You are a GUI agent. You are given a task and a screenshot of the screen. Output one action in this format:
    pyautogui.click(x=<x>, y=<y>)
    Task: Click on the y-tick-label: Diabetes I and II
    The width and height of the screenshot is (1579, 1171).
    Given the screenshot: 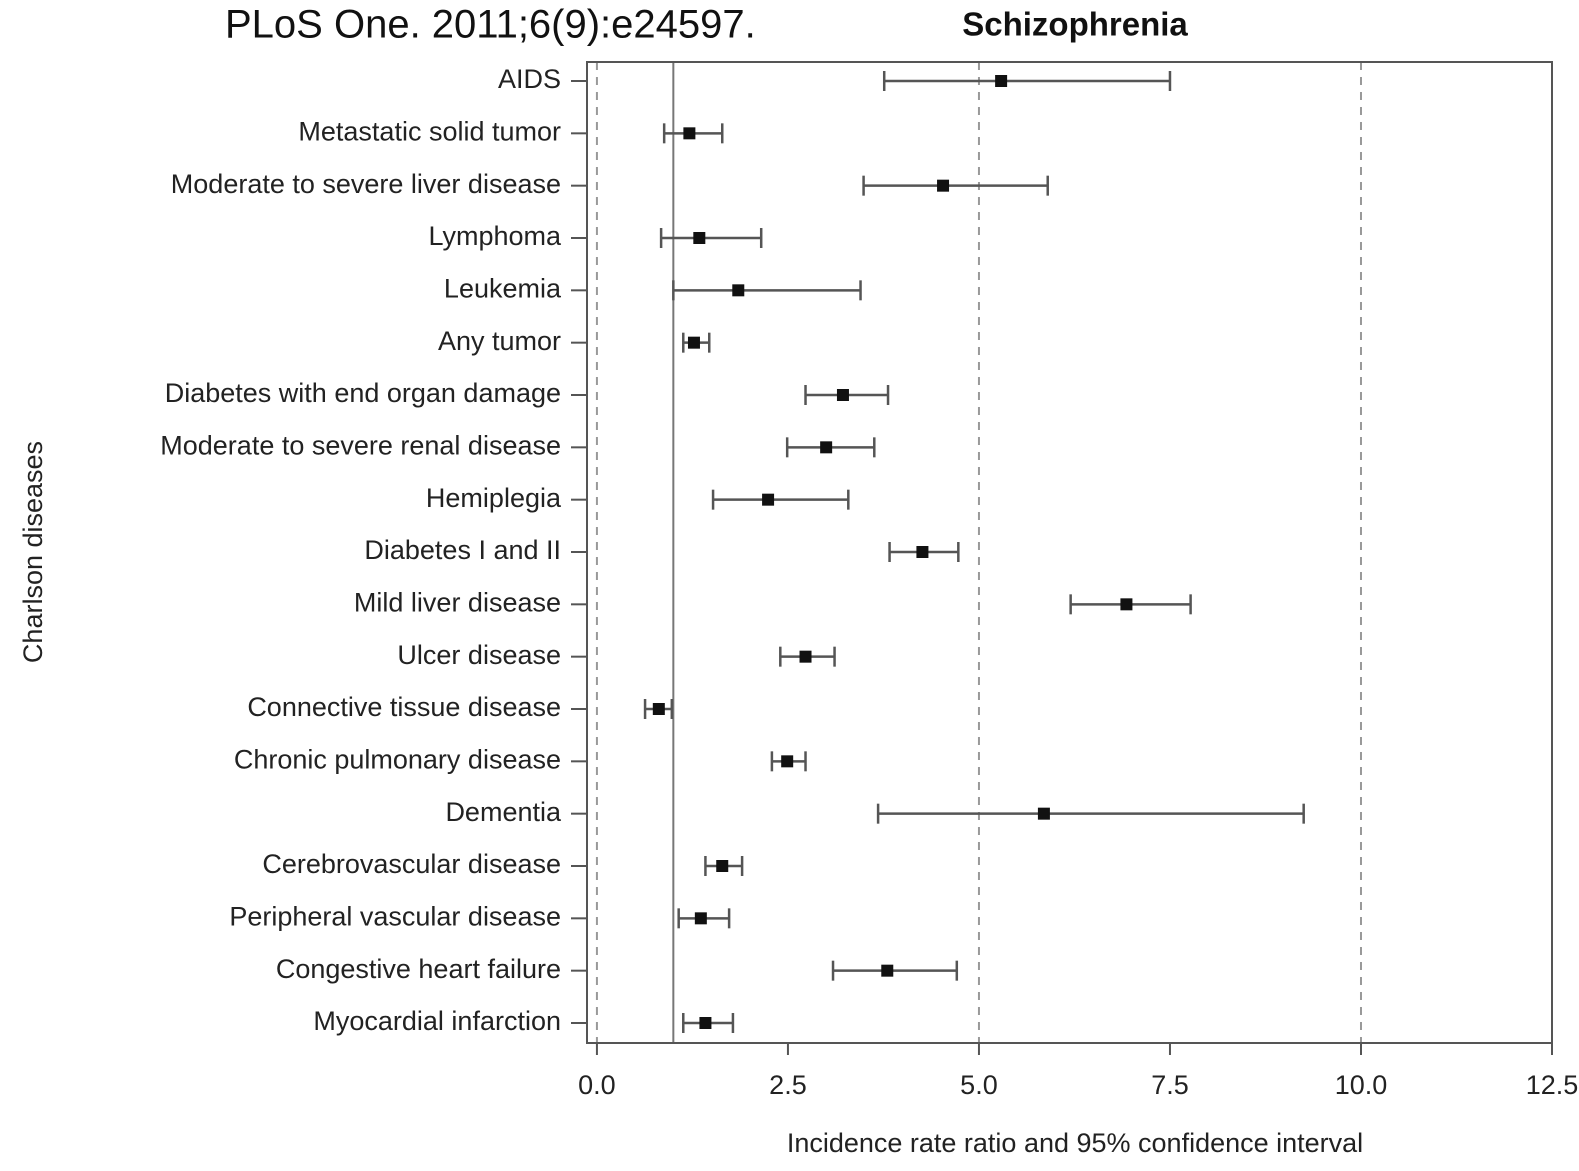 What is the action you would take?
    pyautogui.click(x=462, y=550)
    